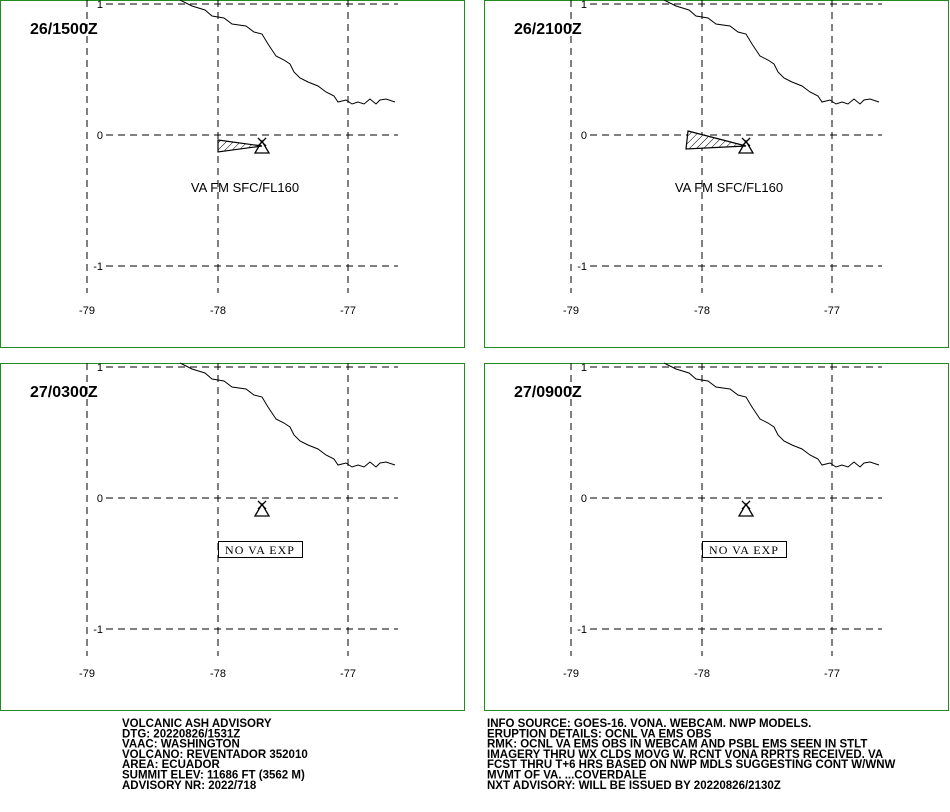 Image resolution: width=950 pixels, height=812 pixels. I want to click on advisory-line: VOLCANO: REVENTADOR 352010, so click(215, 755).